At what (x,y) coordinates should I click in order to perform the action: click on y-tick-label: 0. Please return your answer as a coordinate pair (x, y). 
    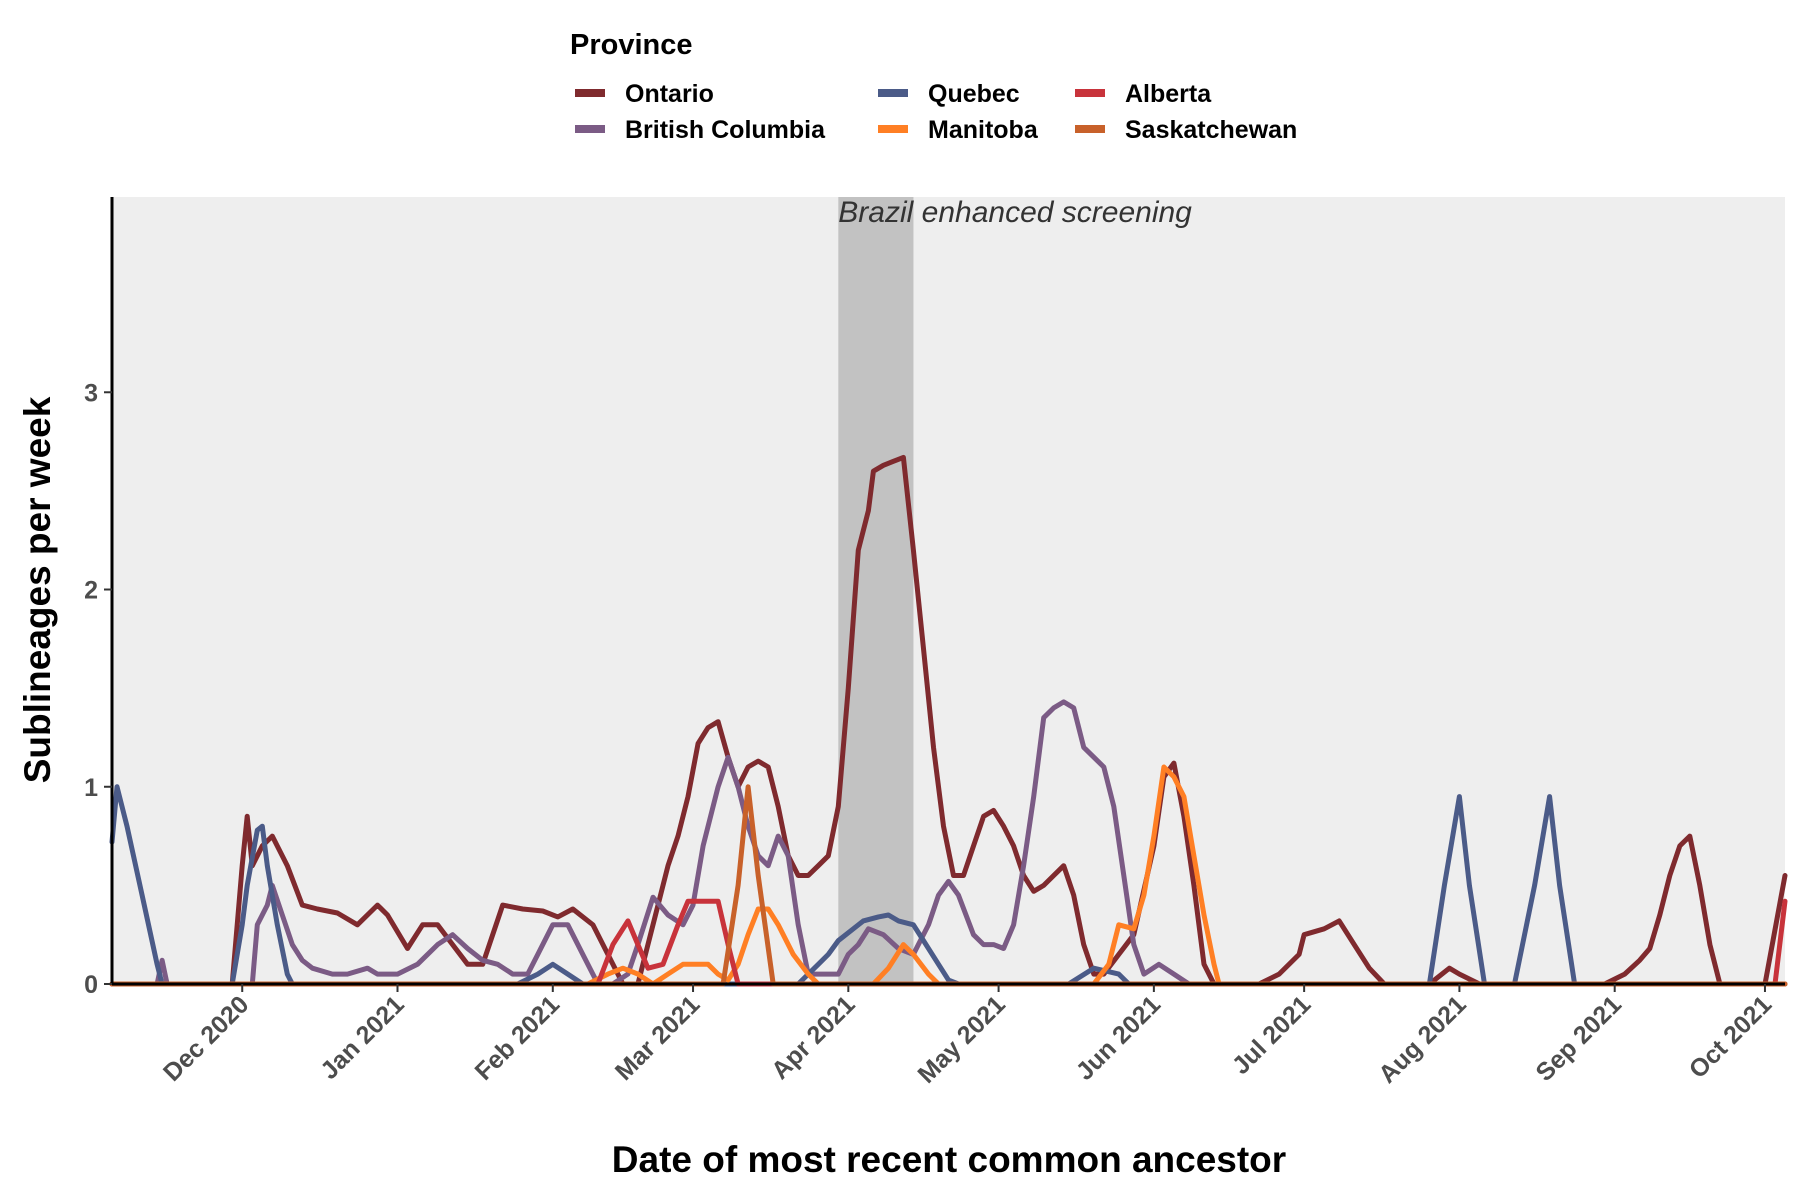
    Looking at the image, I should click on (91, 985).